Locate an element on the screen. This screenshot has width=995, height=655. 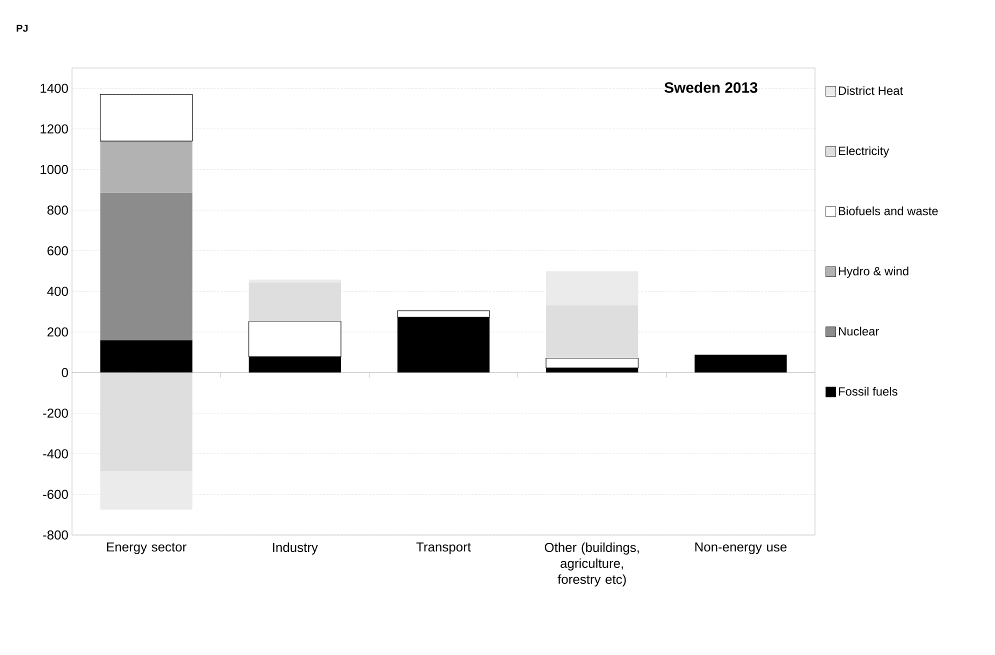
x-tick-label: Industry is located at coordinates (295, 548).